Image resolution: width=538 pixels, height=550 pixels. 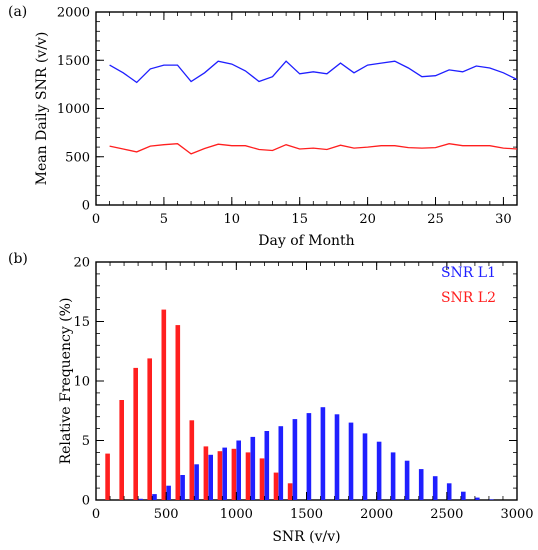 I want to click on x-tick-label: 1500, so click(x=306, y=514).